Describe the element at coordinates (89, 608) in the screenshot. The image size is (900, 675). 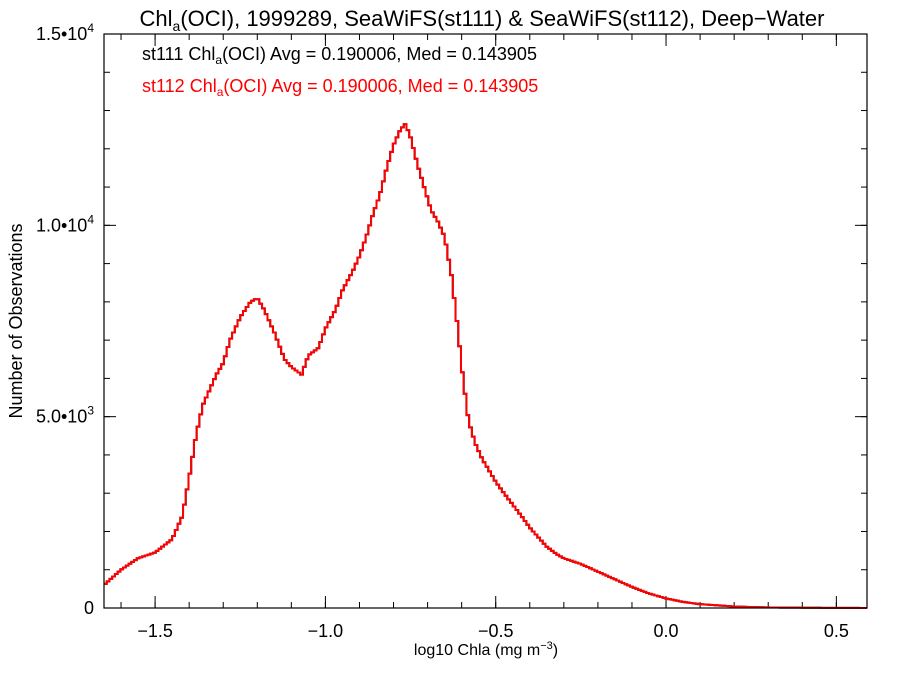
I see `y-tick-label: 0` at that location.